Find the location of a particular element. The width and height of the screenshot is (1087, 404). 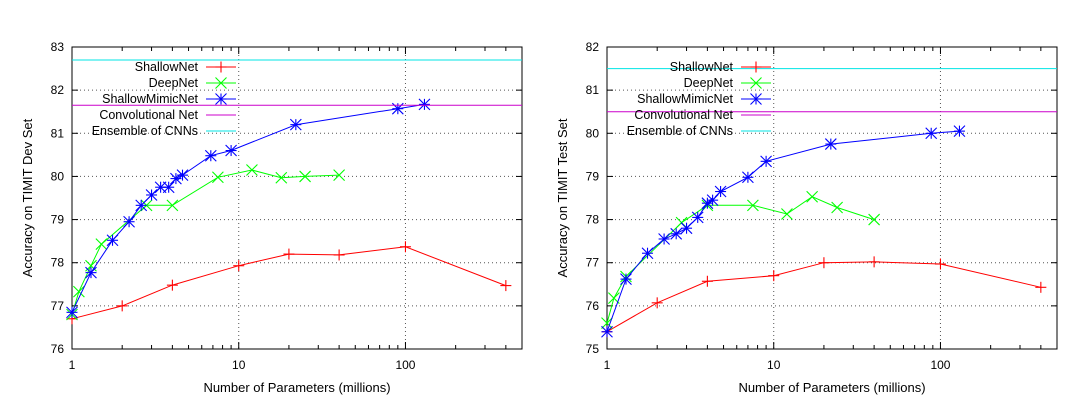

y-tick-label: 75 is located at coordinates (593, 349).